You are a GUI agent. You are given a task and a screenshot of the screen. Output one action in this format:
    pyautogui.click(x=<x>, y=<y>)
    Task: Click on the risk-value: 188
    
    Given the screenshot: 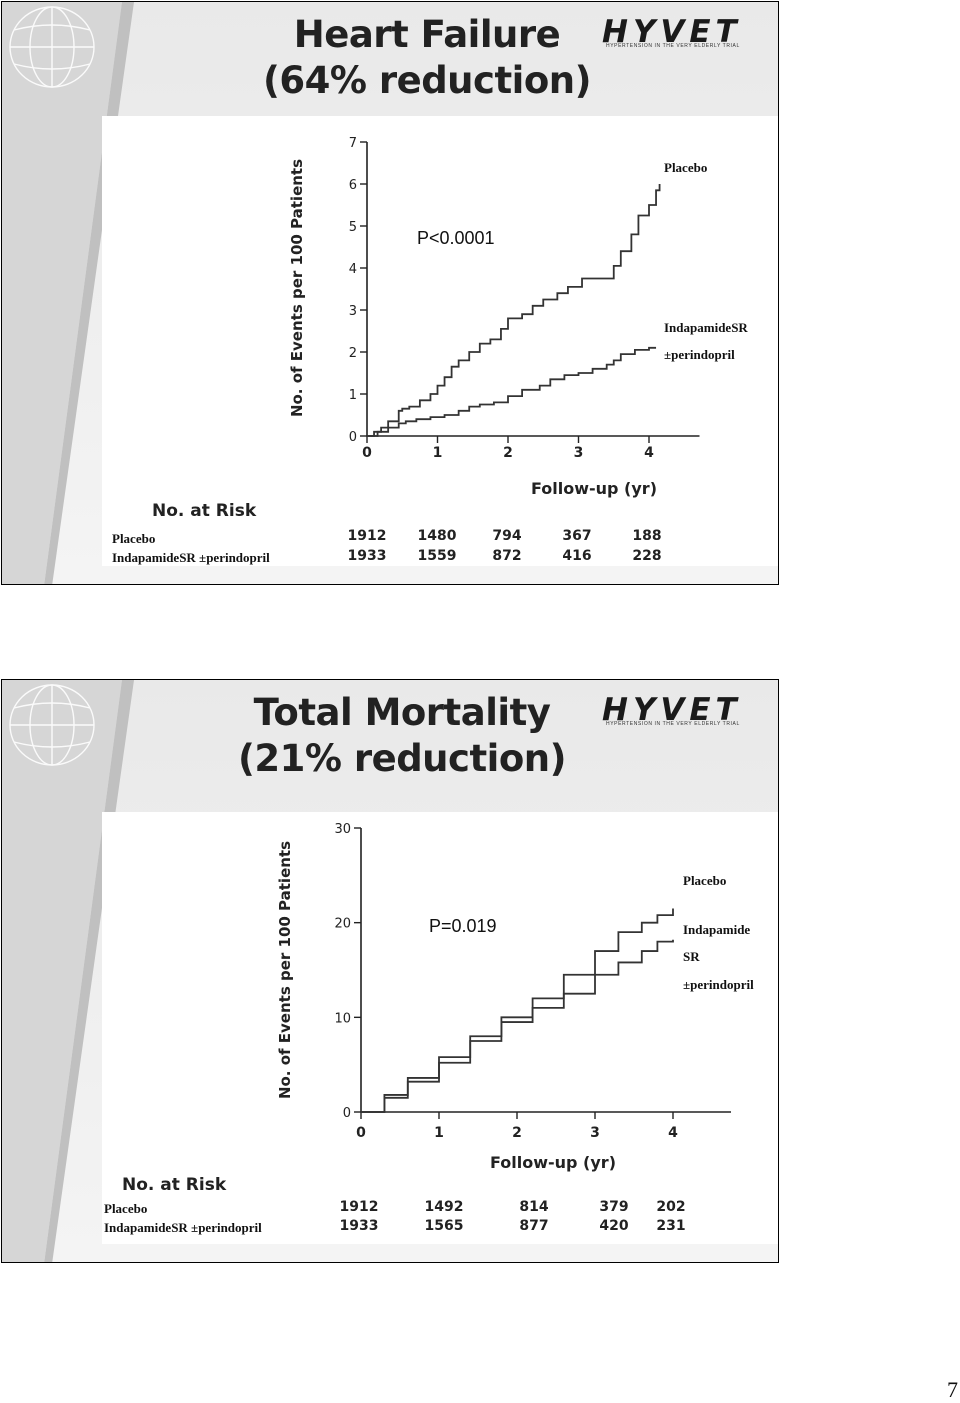 What is the action you would take?
    pyautogui.click(x=647, y=536)
    